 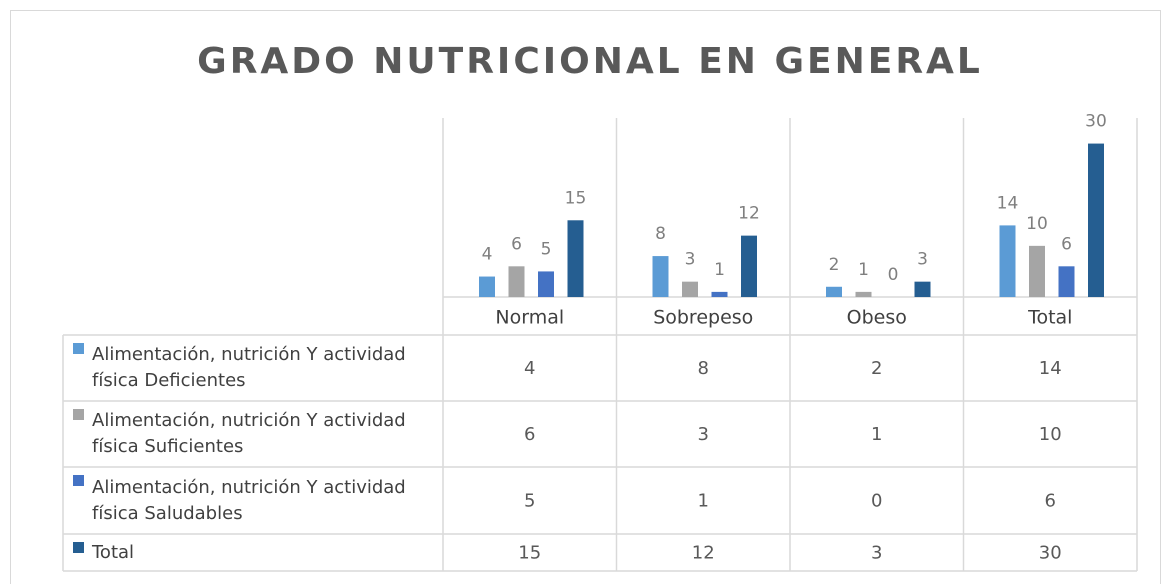 I want to click on data-label: 0, so click(x=893, y=275).